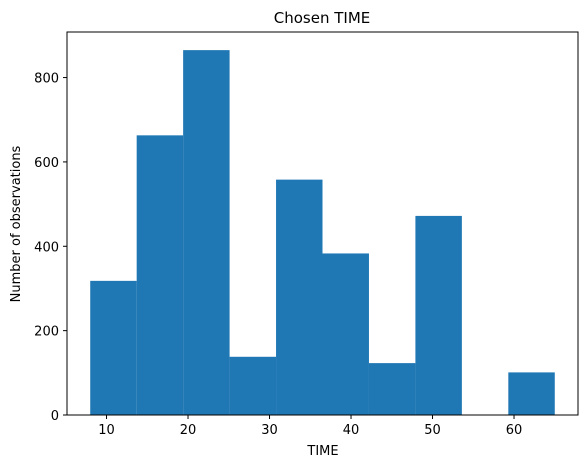  What do you see at coordinates (106, 430) in the screenshot?
I see `x-tick-label: 10` at bounding box center [106, 430].